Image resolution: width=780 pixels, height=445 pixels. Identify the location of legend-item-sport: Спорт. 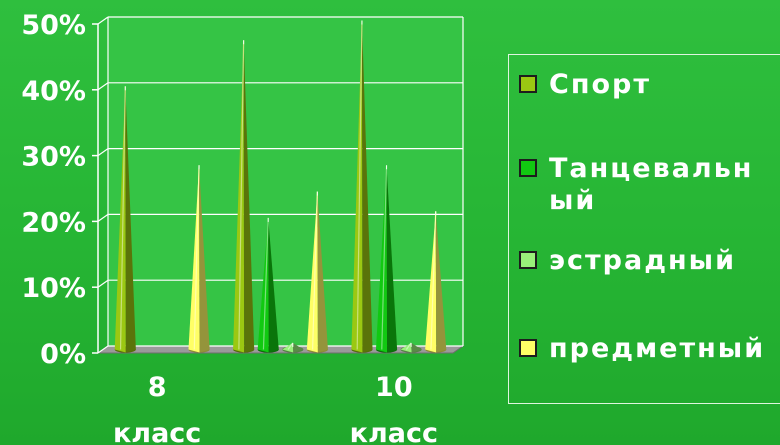
(646, 85).